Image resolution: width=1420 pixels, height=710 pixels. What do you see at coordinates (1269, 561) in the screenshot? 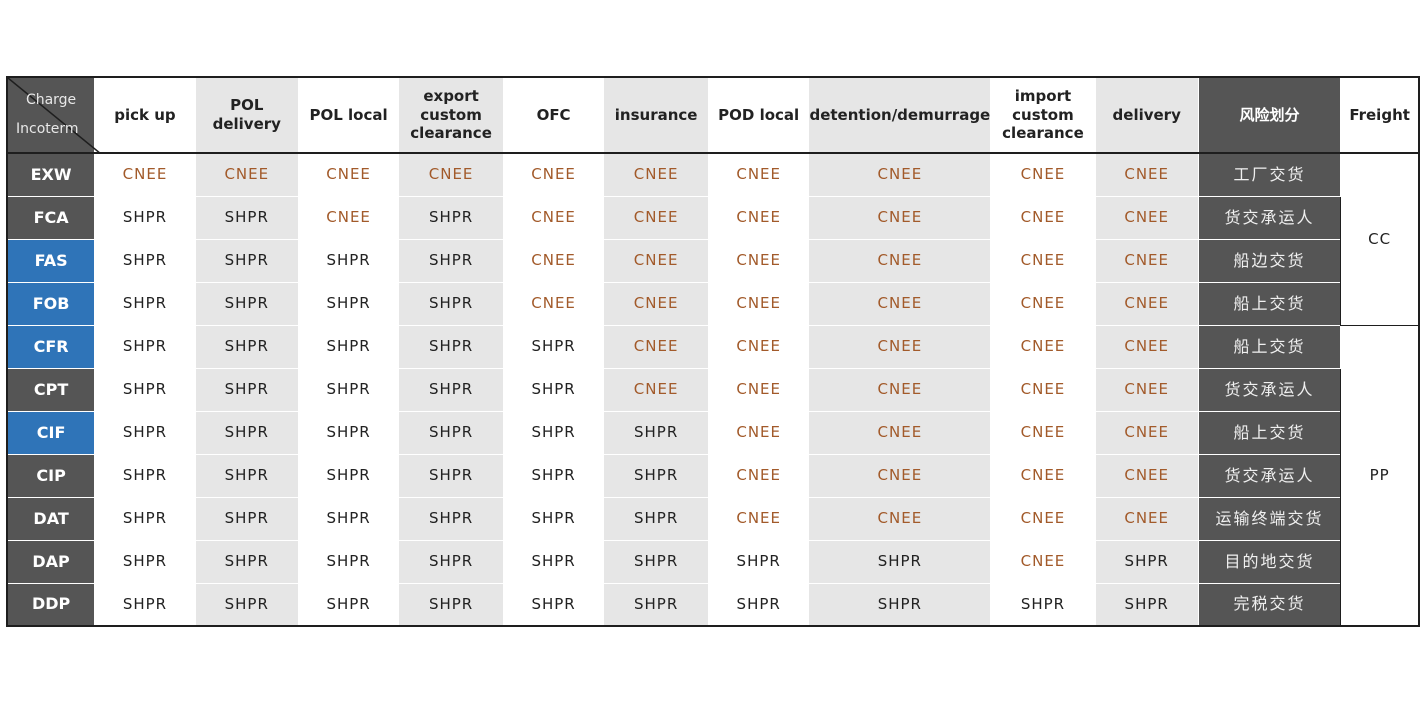
I see `risk-cell: 目的地交货` at bounding box center [1269, 561].